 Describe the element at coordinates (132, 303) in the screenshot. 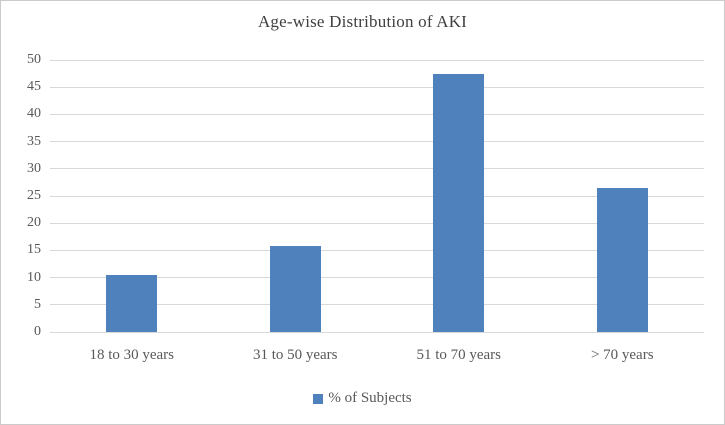

I see `bar-18-to-30-years` at that location.